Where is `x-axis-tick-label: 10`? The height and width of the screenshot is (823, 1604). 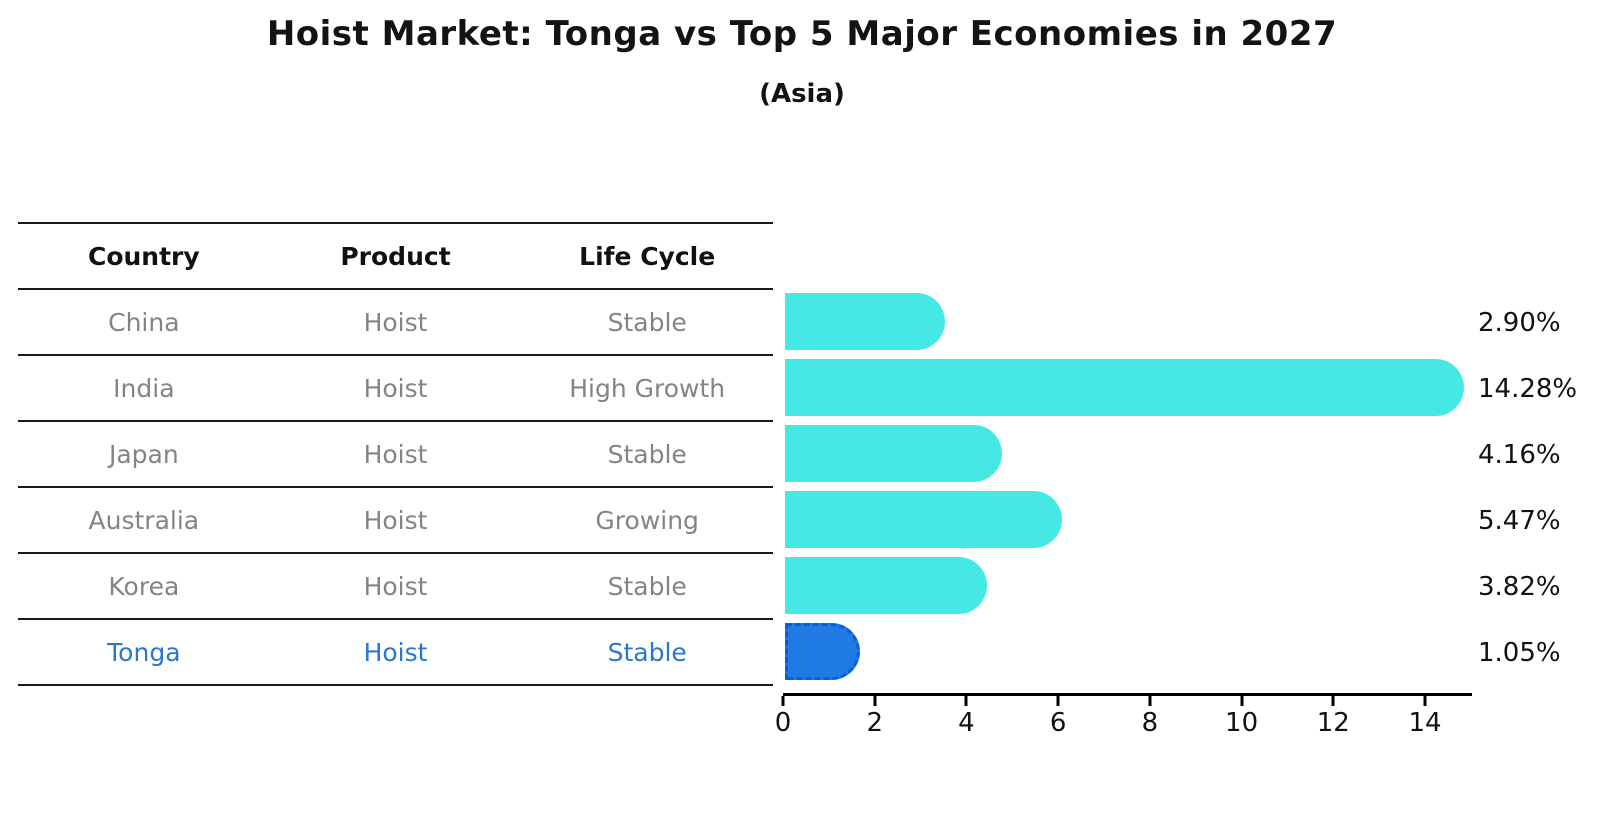 x-axis-tick-label: 10 is located at coordinates (1242, 723).